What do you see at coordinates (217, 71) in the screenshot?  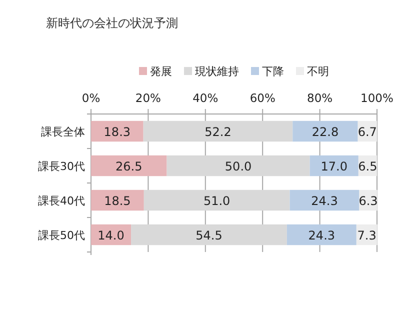 I see `legend-label: 現状維持` at bounding box center [217, 71].